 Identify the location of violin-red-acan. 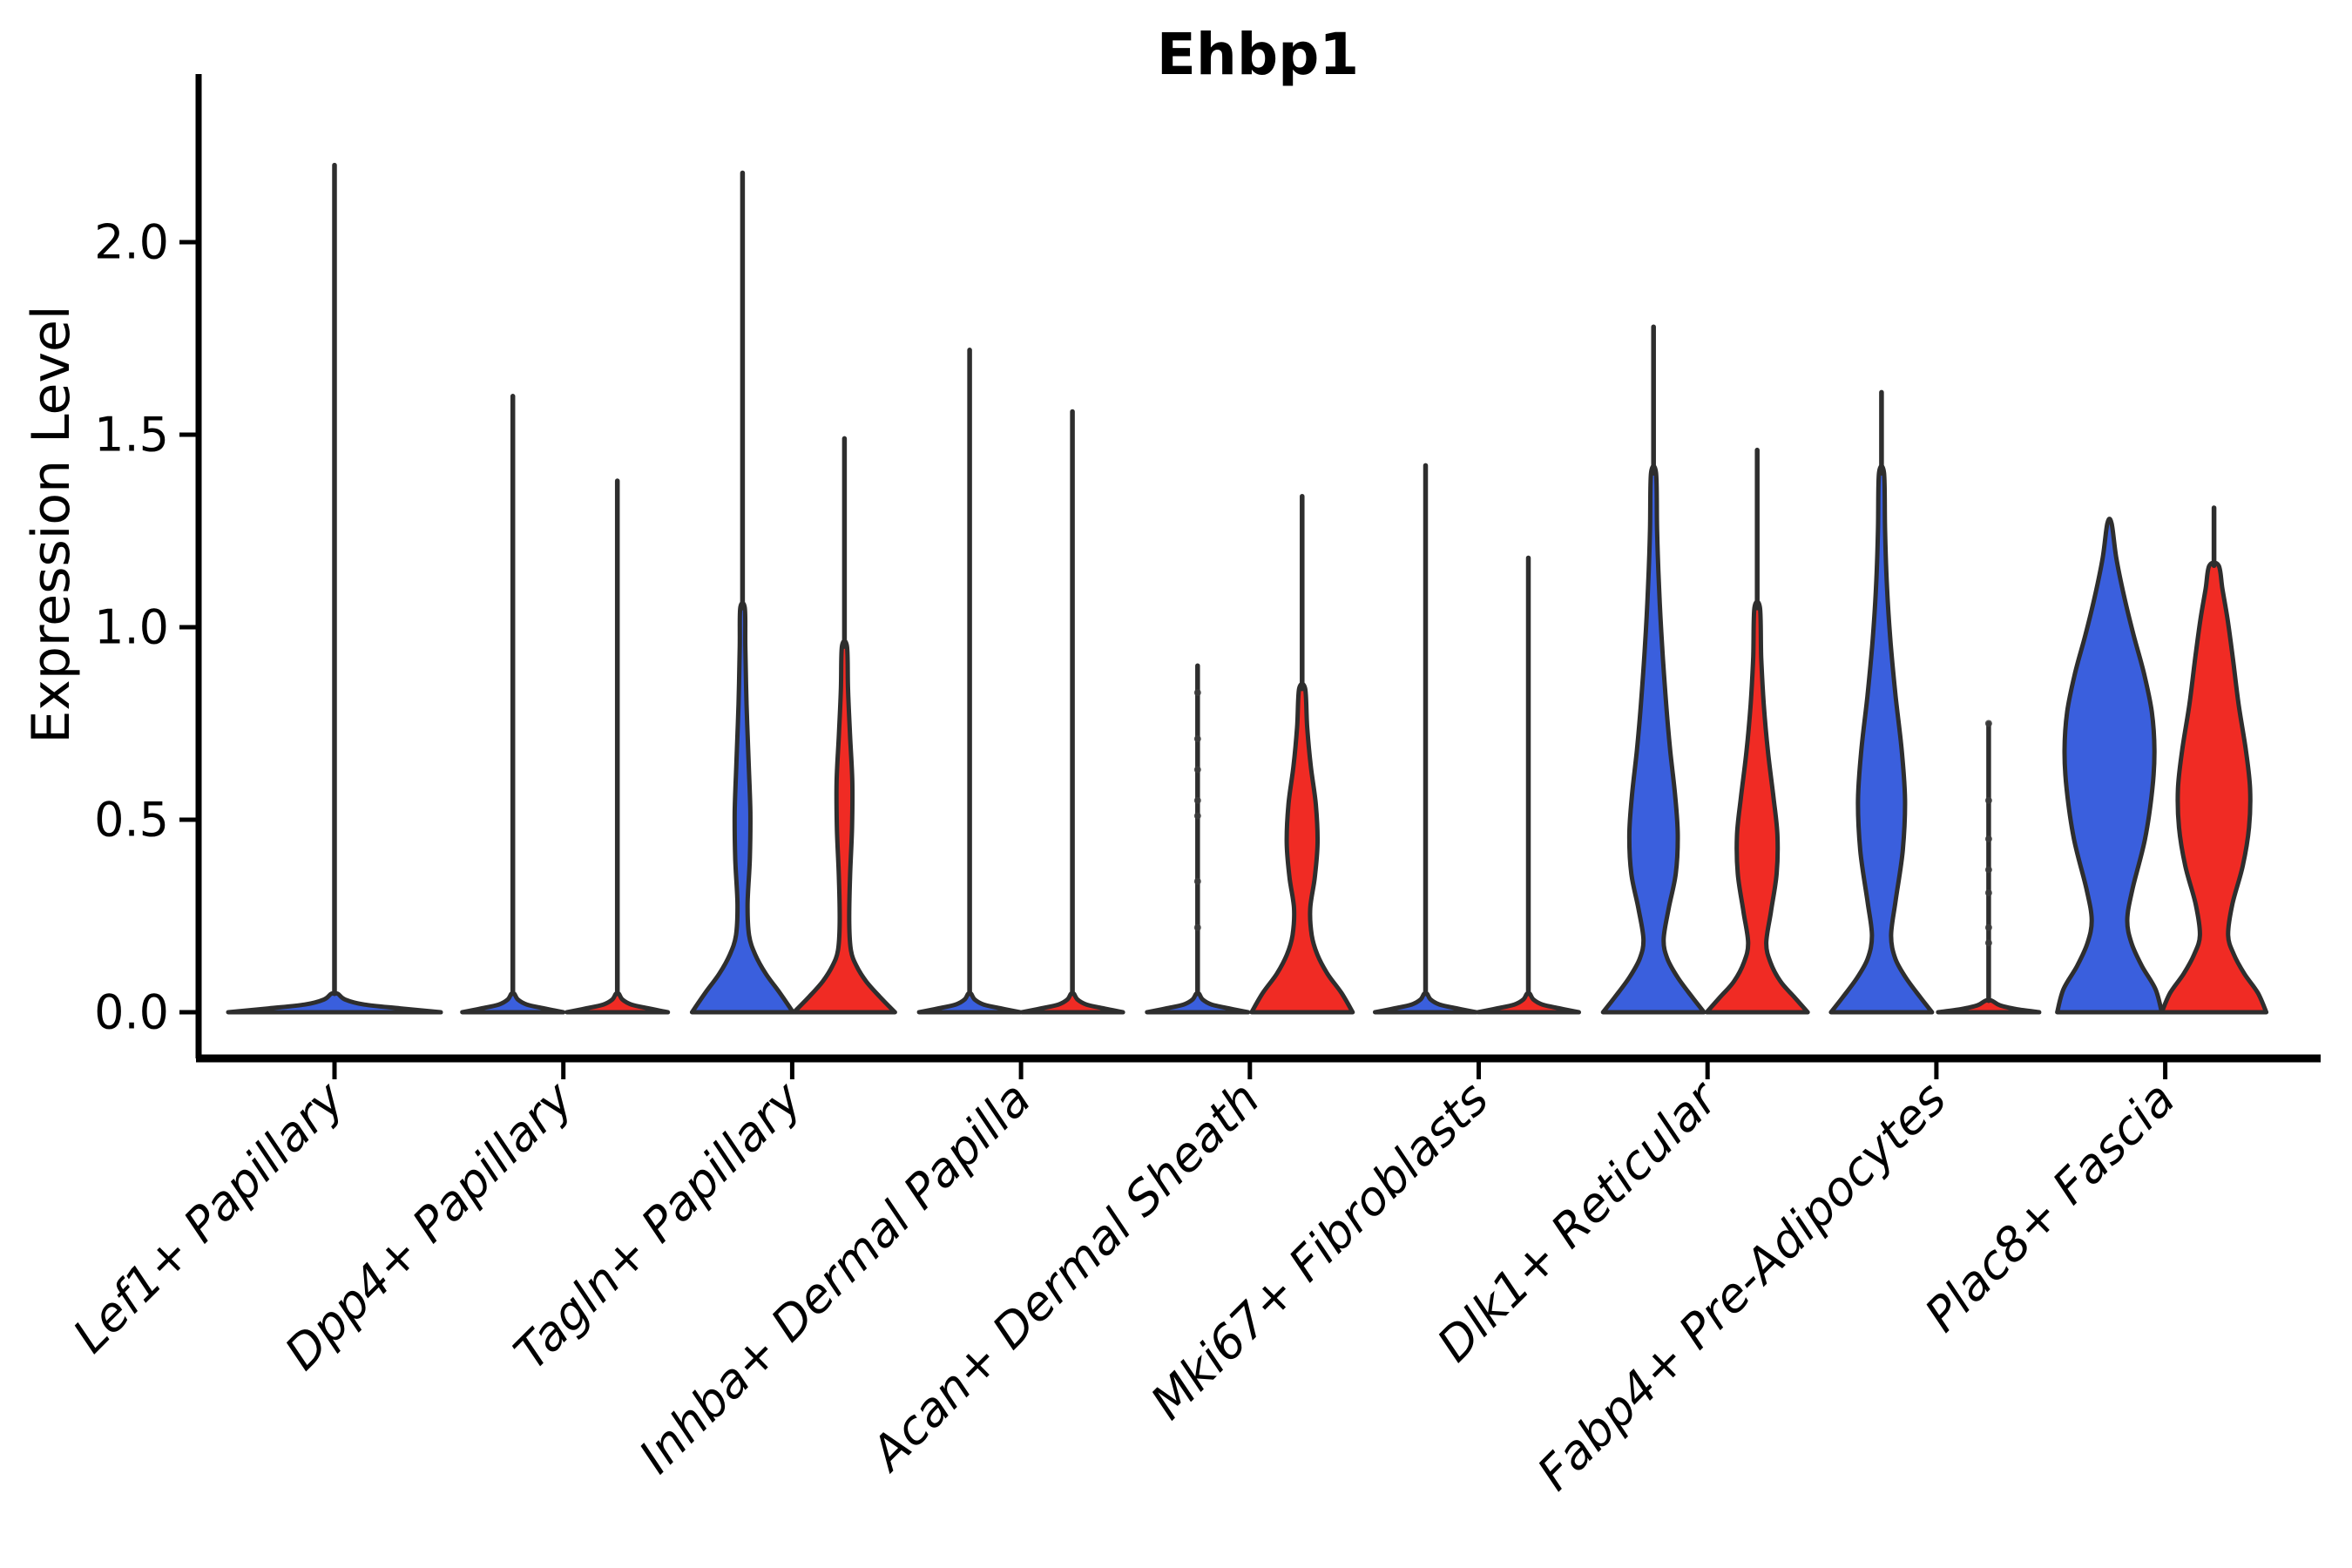
(1302, 848).